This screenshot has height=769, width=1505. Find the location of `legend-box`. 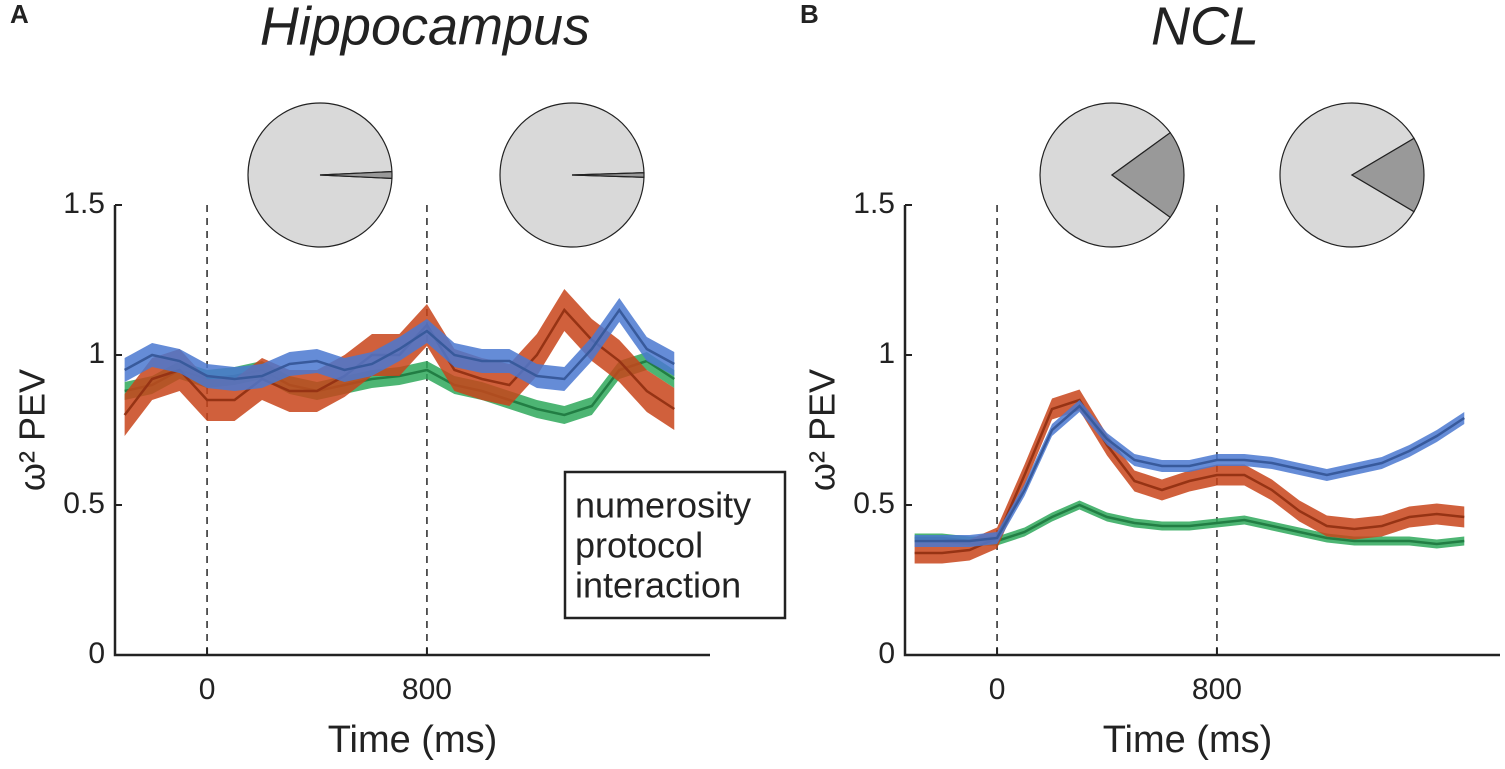

legend-box is located at coordinates (675, 545).